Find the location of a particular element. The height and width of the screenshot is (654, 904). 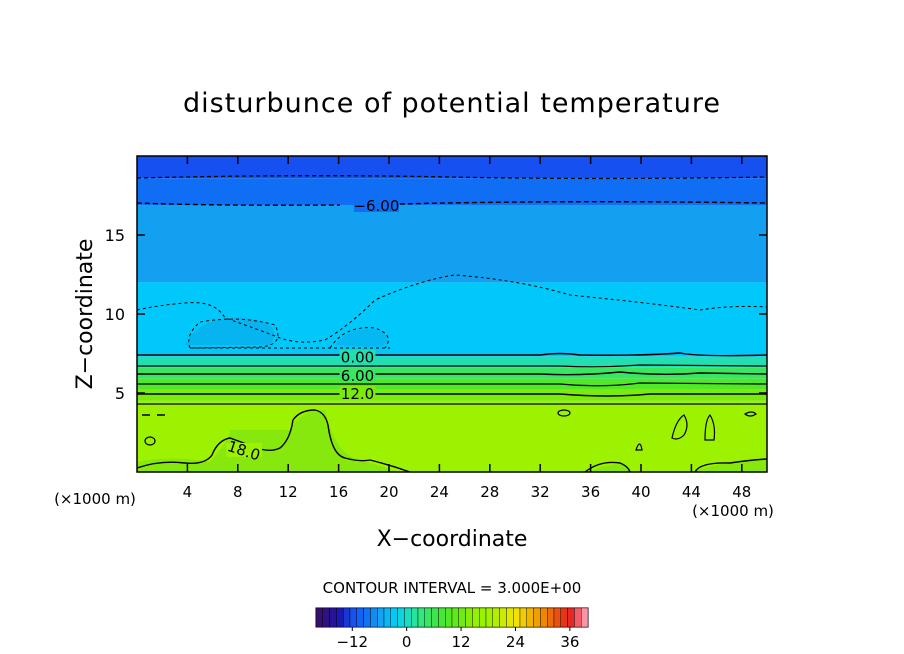

x-tick-label: 32 is located at coordinates (540, 492).